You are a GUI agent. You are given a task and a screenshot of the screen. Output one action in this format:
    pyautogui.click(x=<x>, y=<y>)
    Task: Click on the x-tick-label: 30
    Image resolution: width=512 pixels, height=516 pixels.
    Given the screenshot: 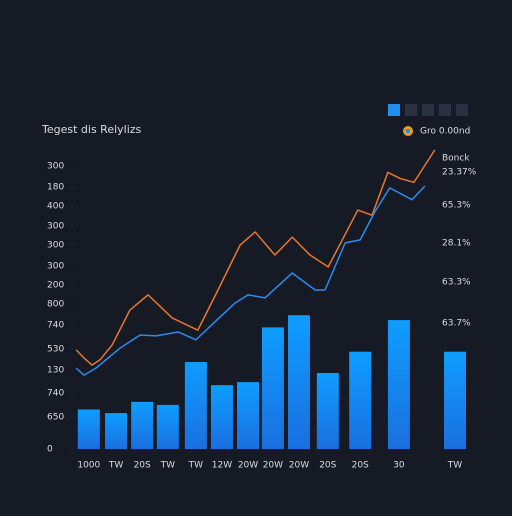 What is the action you would take?
    pyautogui.click(x=399, y=466)
    